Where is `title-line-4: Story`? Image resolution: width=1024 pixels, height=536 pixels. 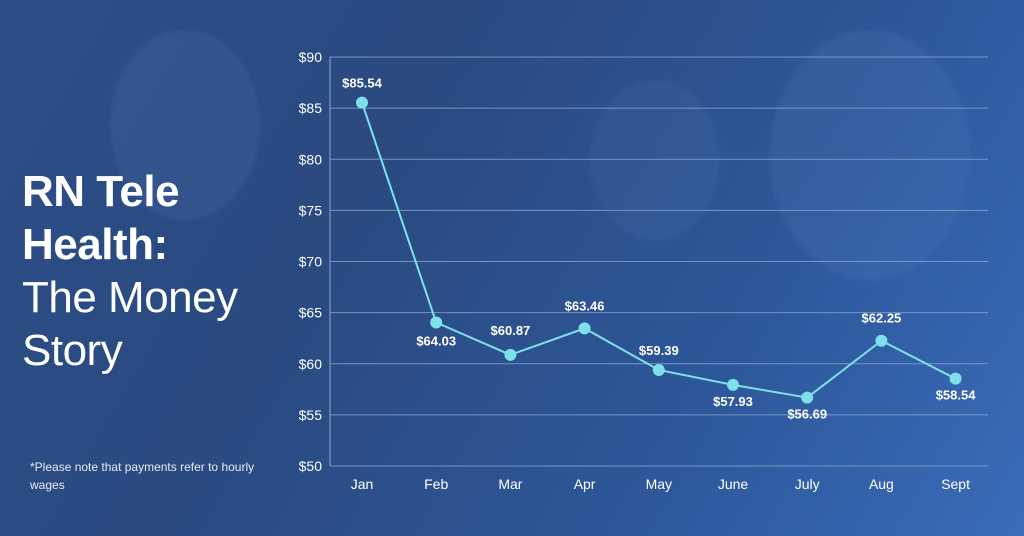
title-line-4: Story is located at coordinates (72, 350).